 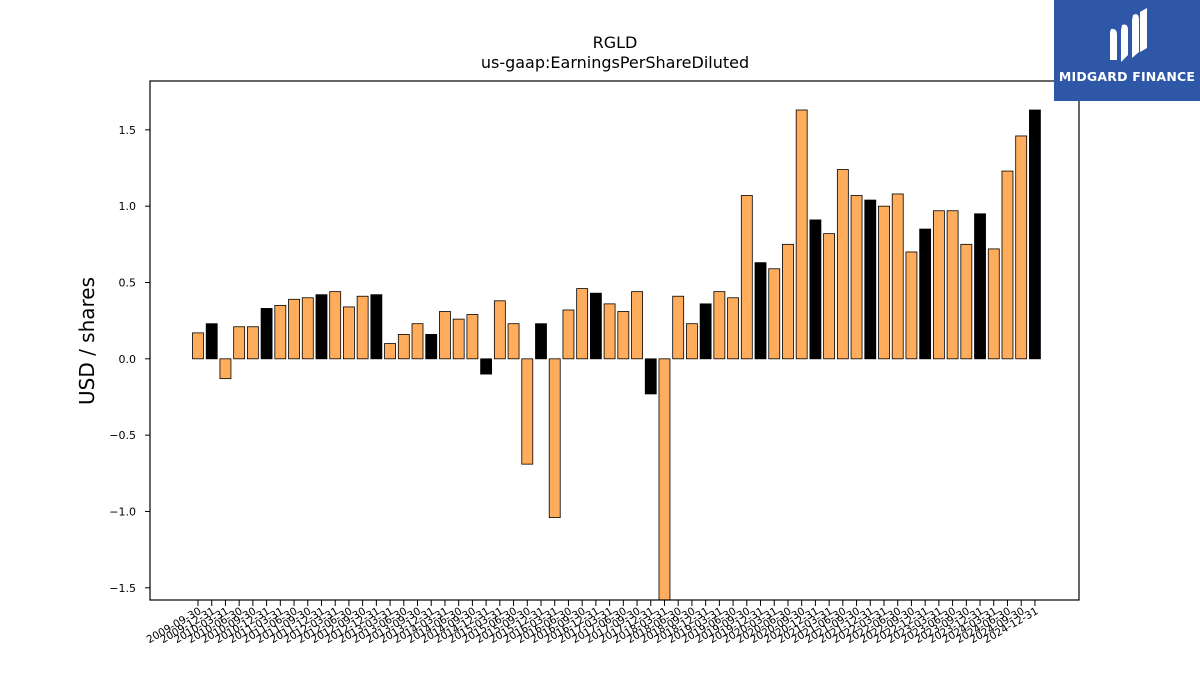 What do you see at coordinates (1128, 35) in the screenshot?
I see `midgard-m-logo-icon` at bounding box center [1128, 35].